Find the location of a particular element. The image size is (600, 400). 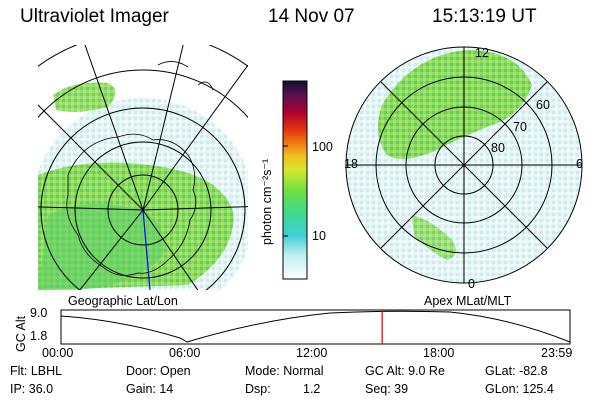

colorbar-tick-10: 10 is located at coordinates (319, 236).